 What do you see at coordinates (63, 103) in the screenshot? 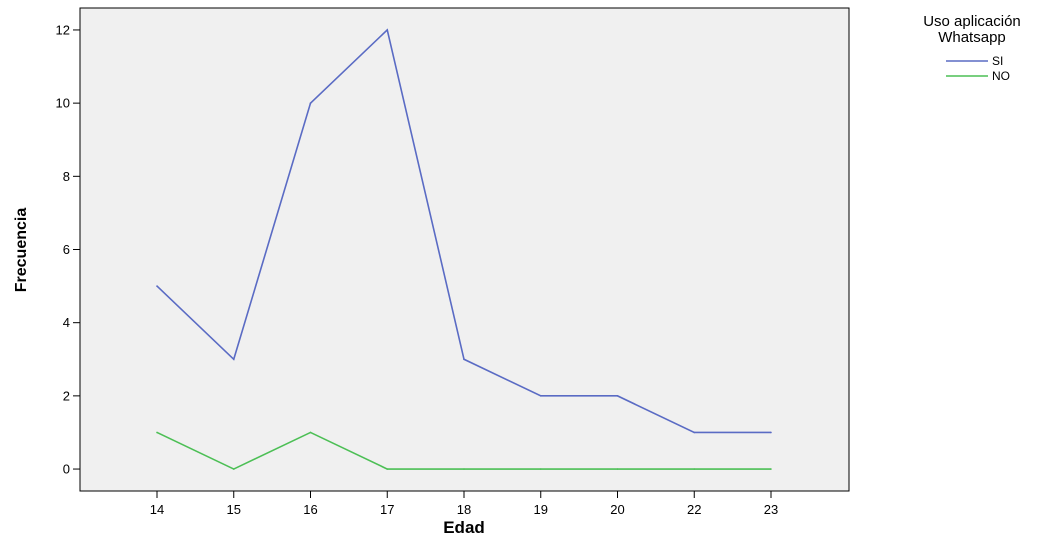
I see `y-tick-label: 10` at bounding box center [63, 103].